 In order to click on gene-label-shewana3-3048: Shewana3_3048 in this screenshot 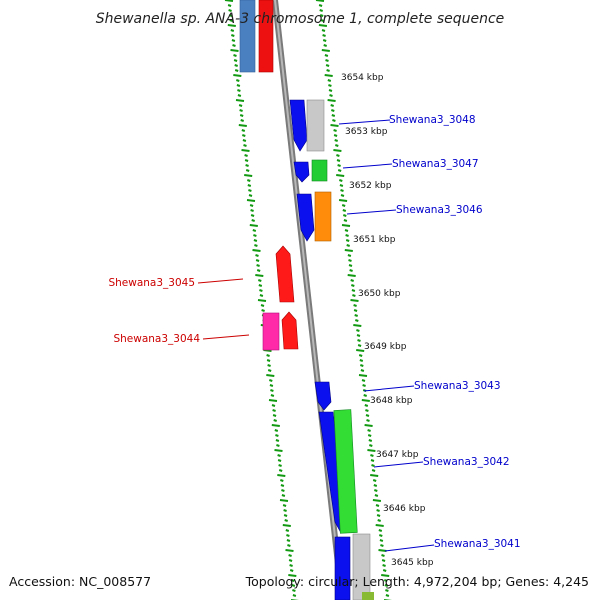, I will do `click(432, 120)`.